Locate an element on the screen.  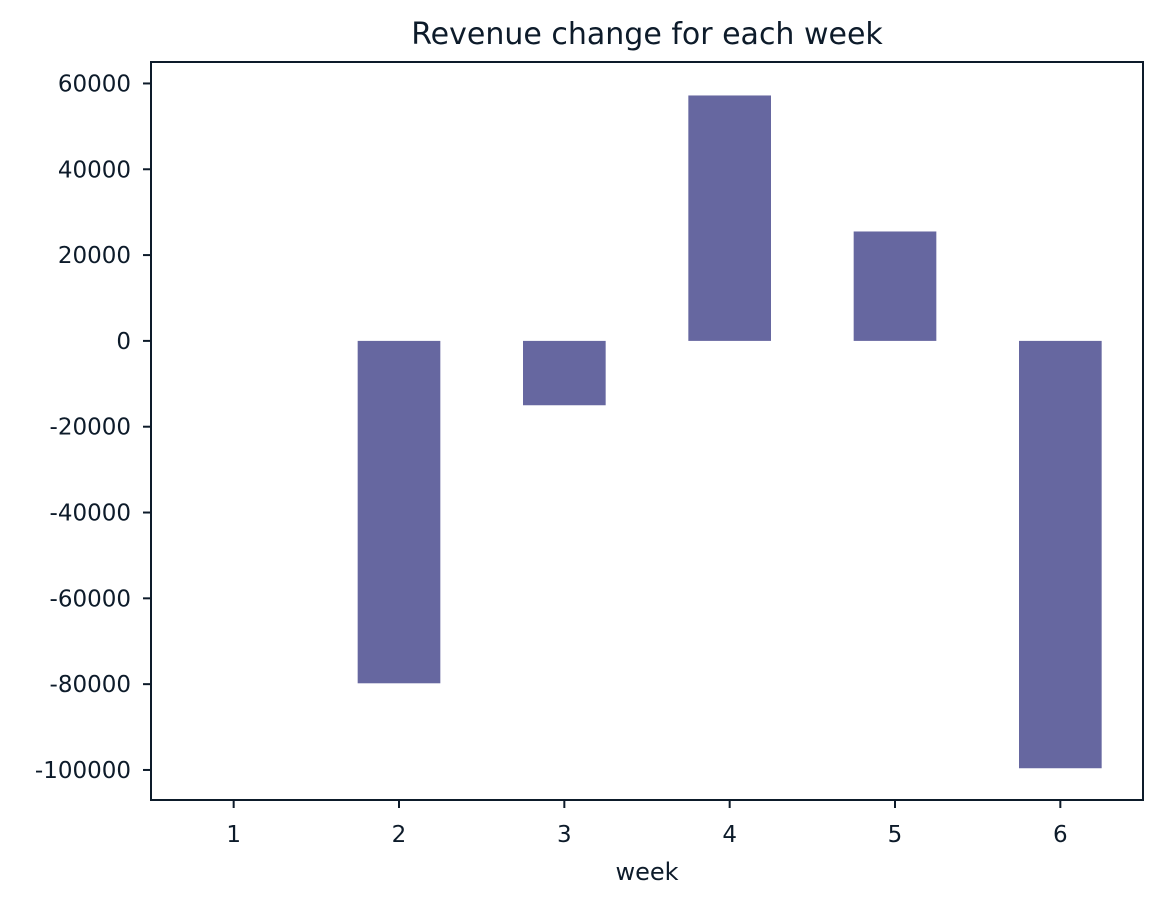
y-tick-label: -40000 is located at coordinates (90, 514).